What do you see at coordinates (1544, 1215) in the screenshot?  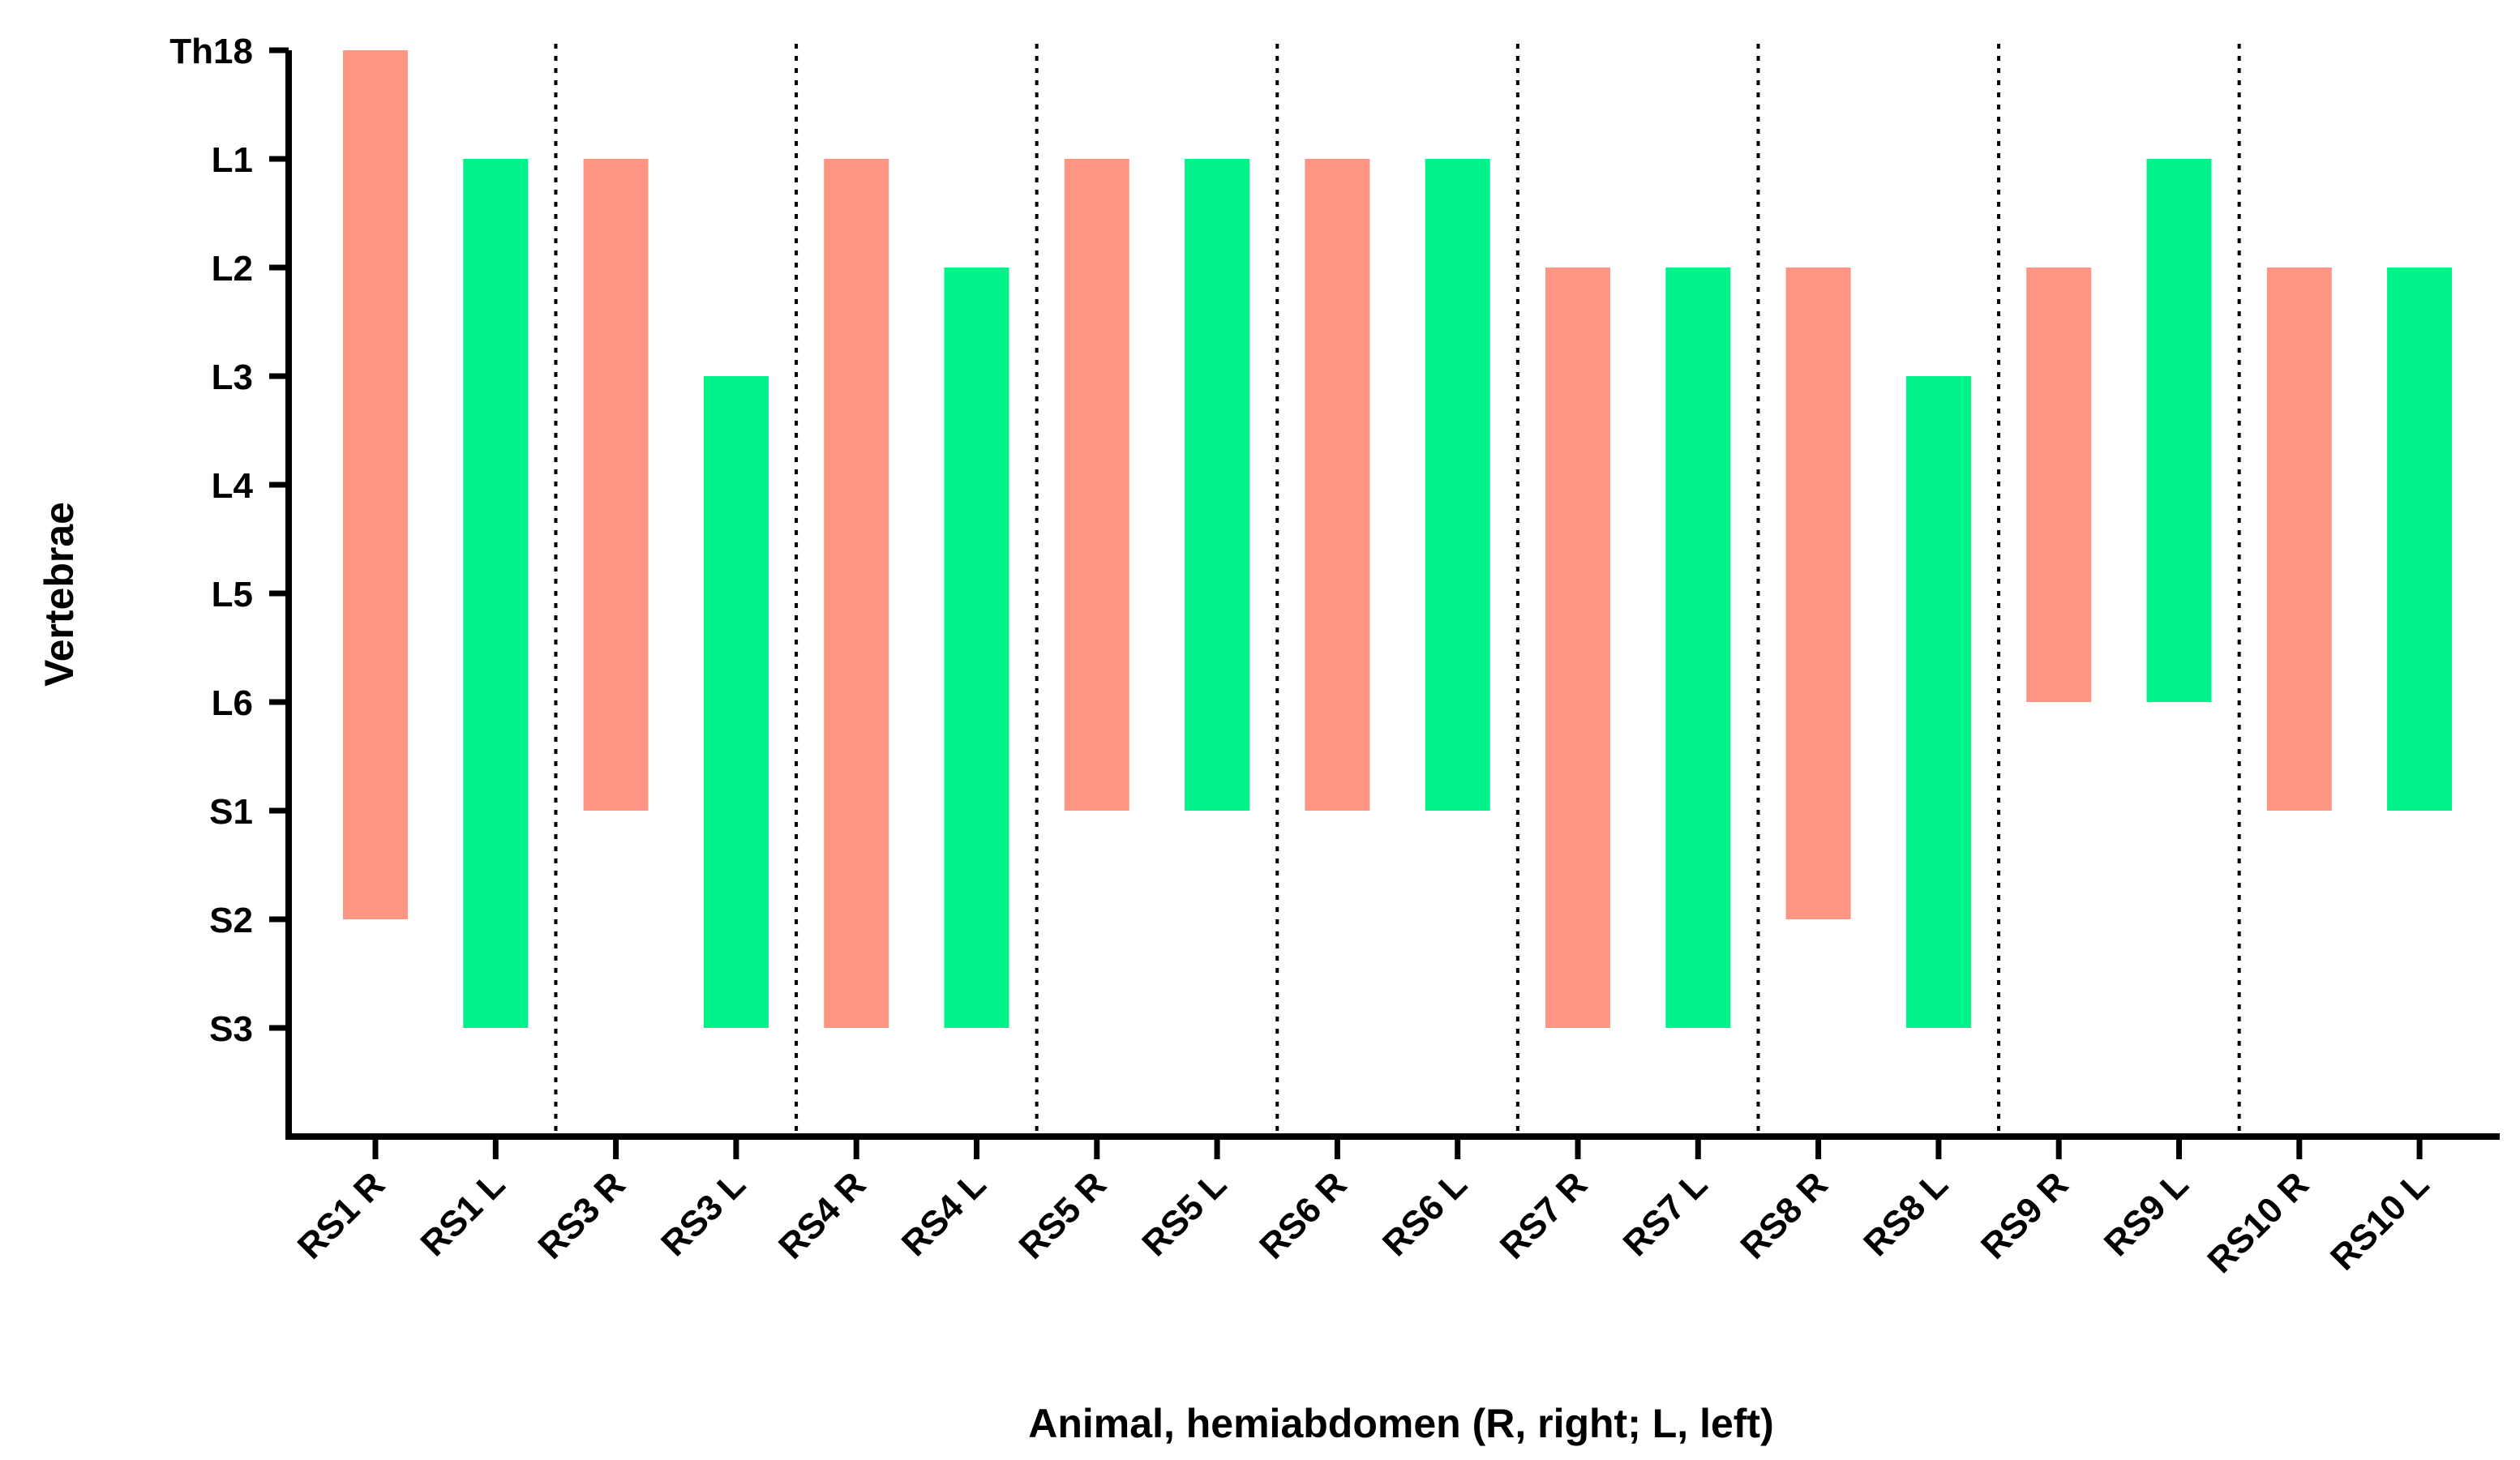 I see `x-tick-label-rs7-r: RS7 R` at bounding box center [1544, 1215].